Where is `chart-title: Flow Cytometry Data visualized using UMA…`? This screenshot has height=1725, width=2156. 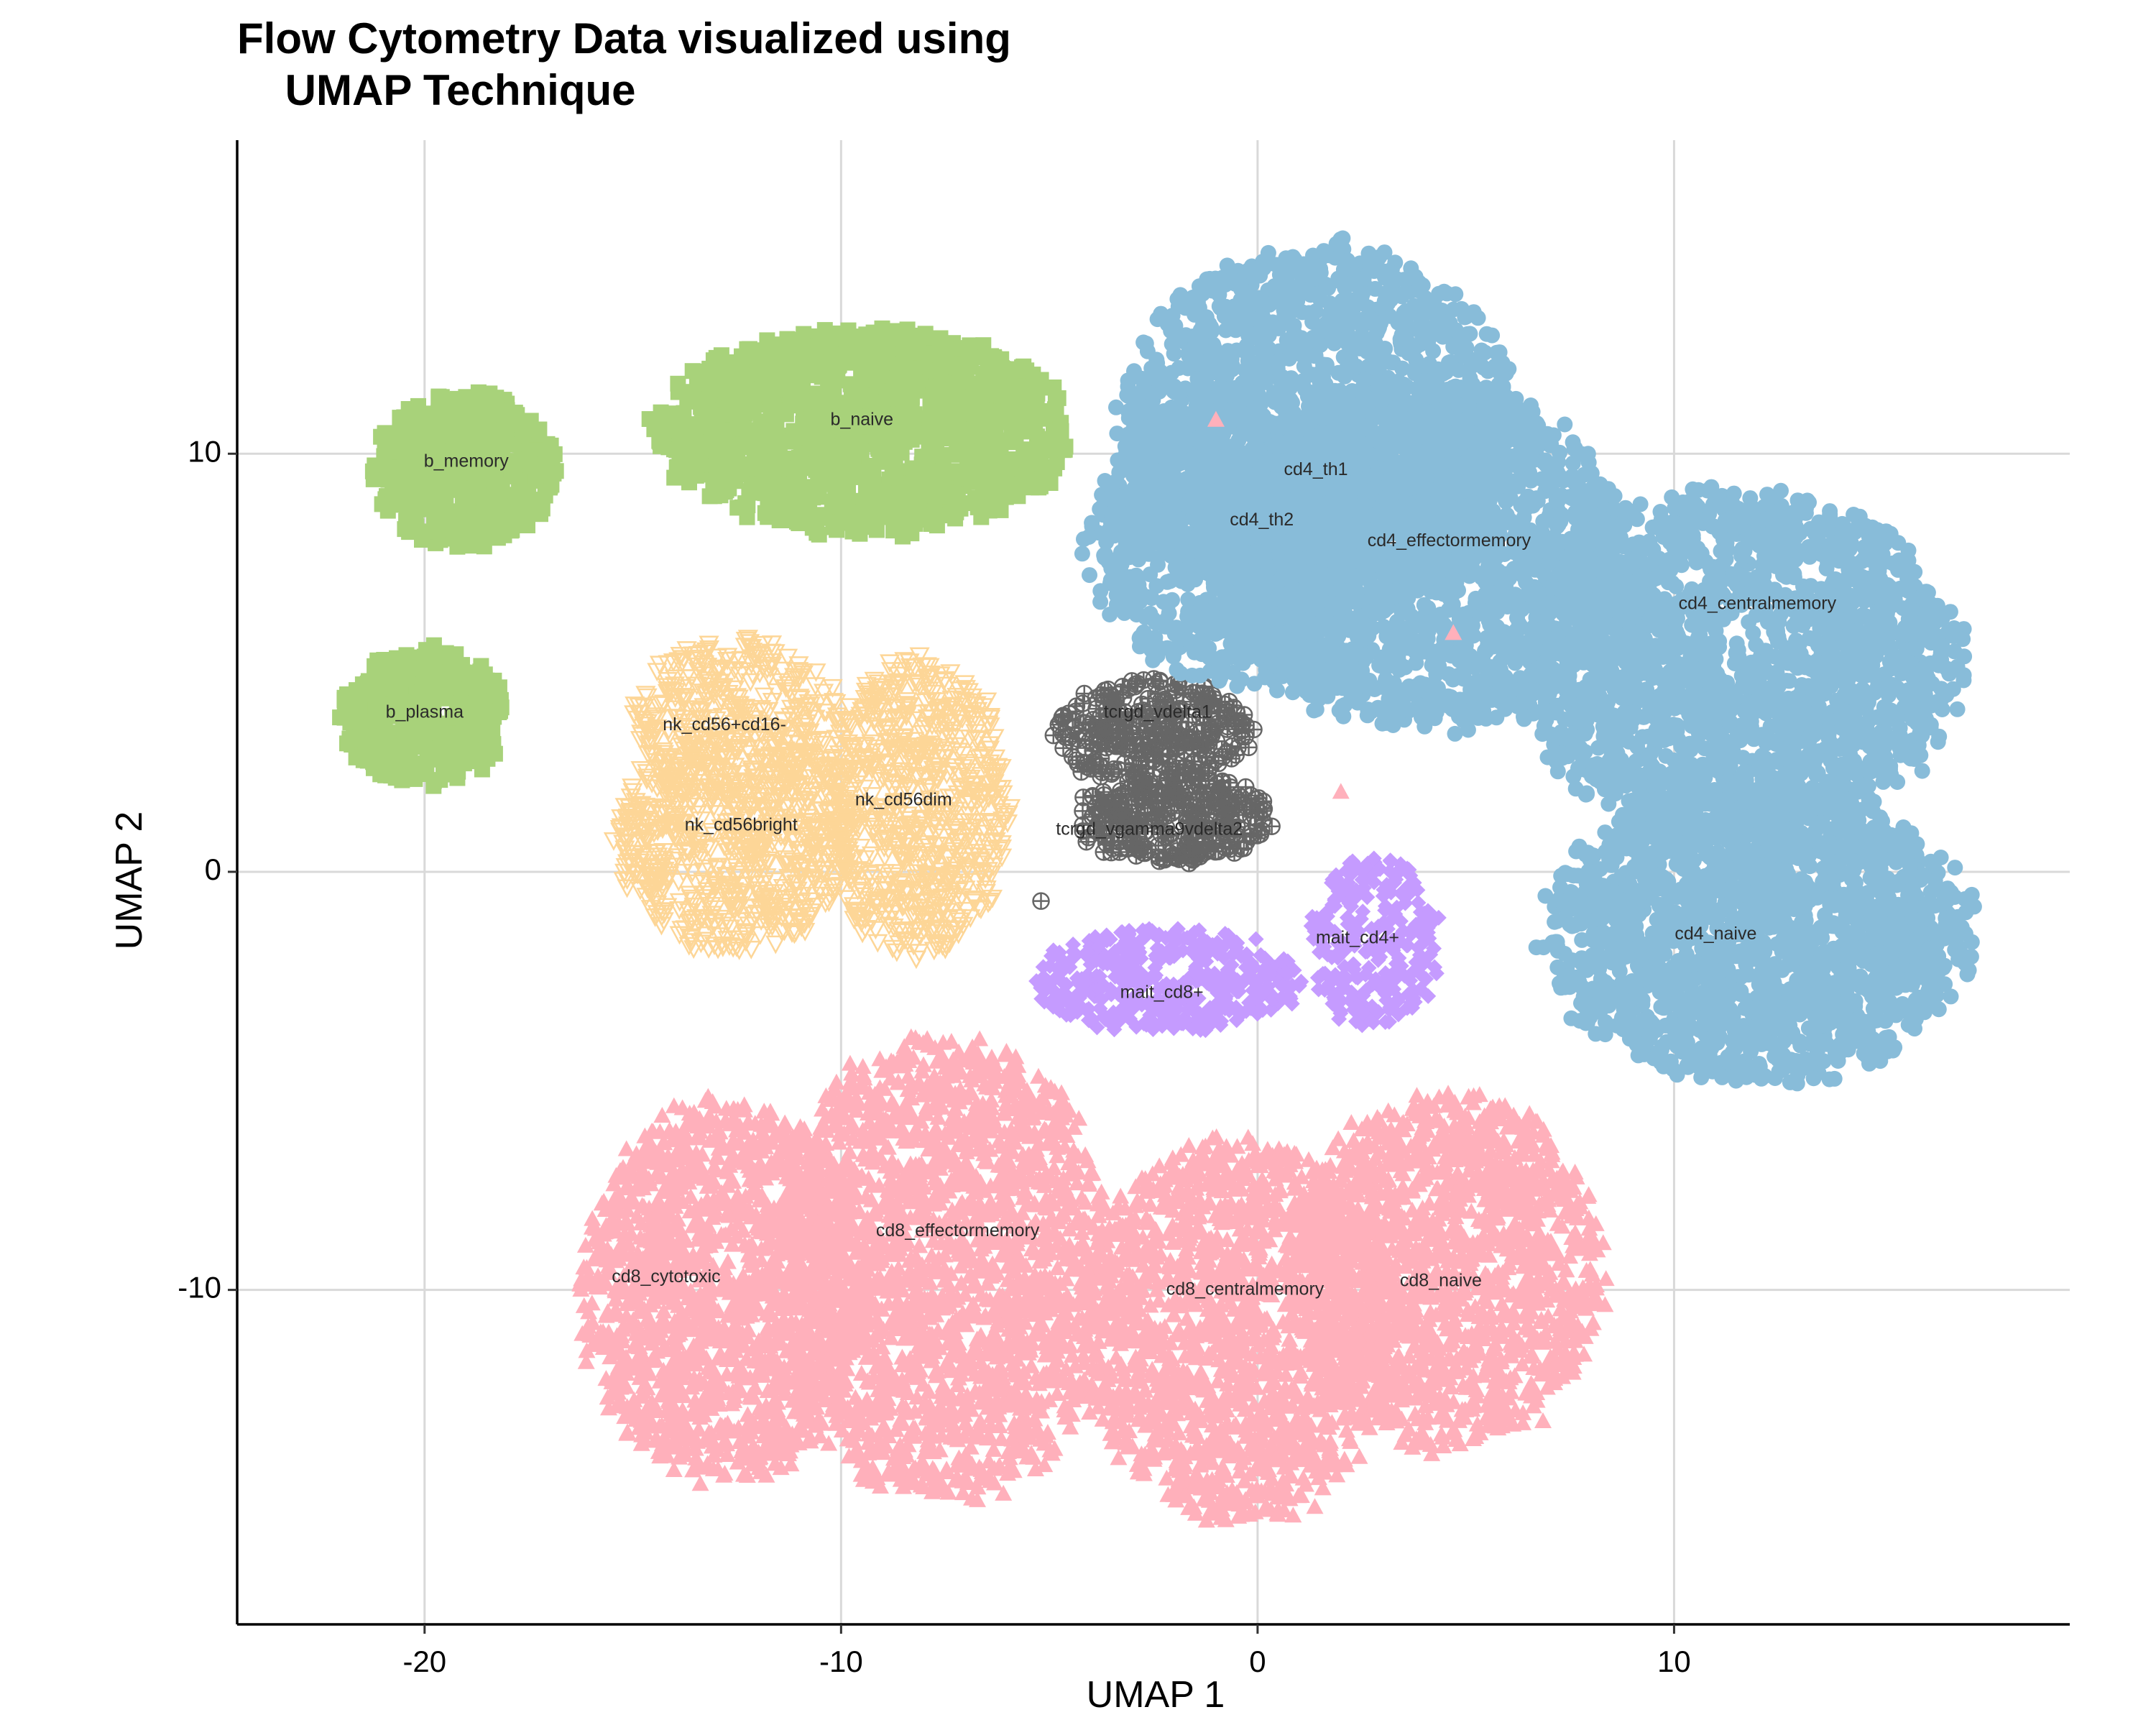 chart-title: Flow Cytometry Data visualized using UMA… is located at coordinates (624, 64).